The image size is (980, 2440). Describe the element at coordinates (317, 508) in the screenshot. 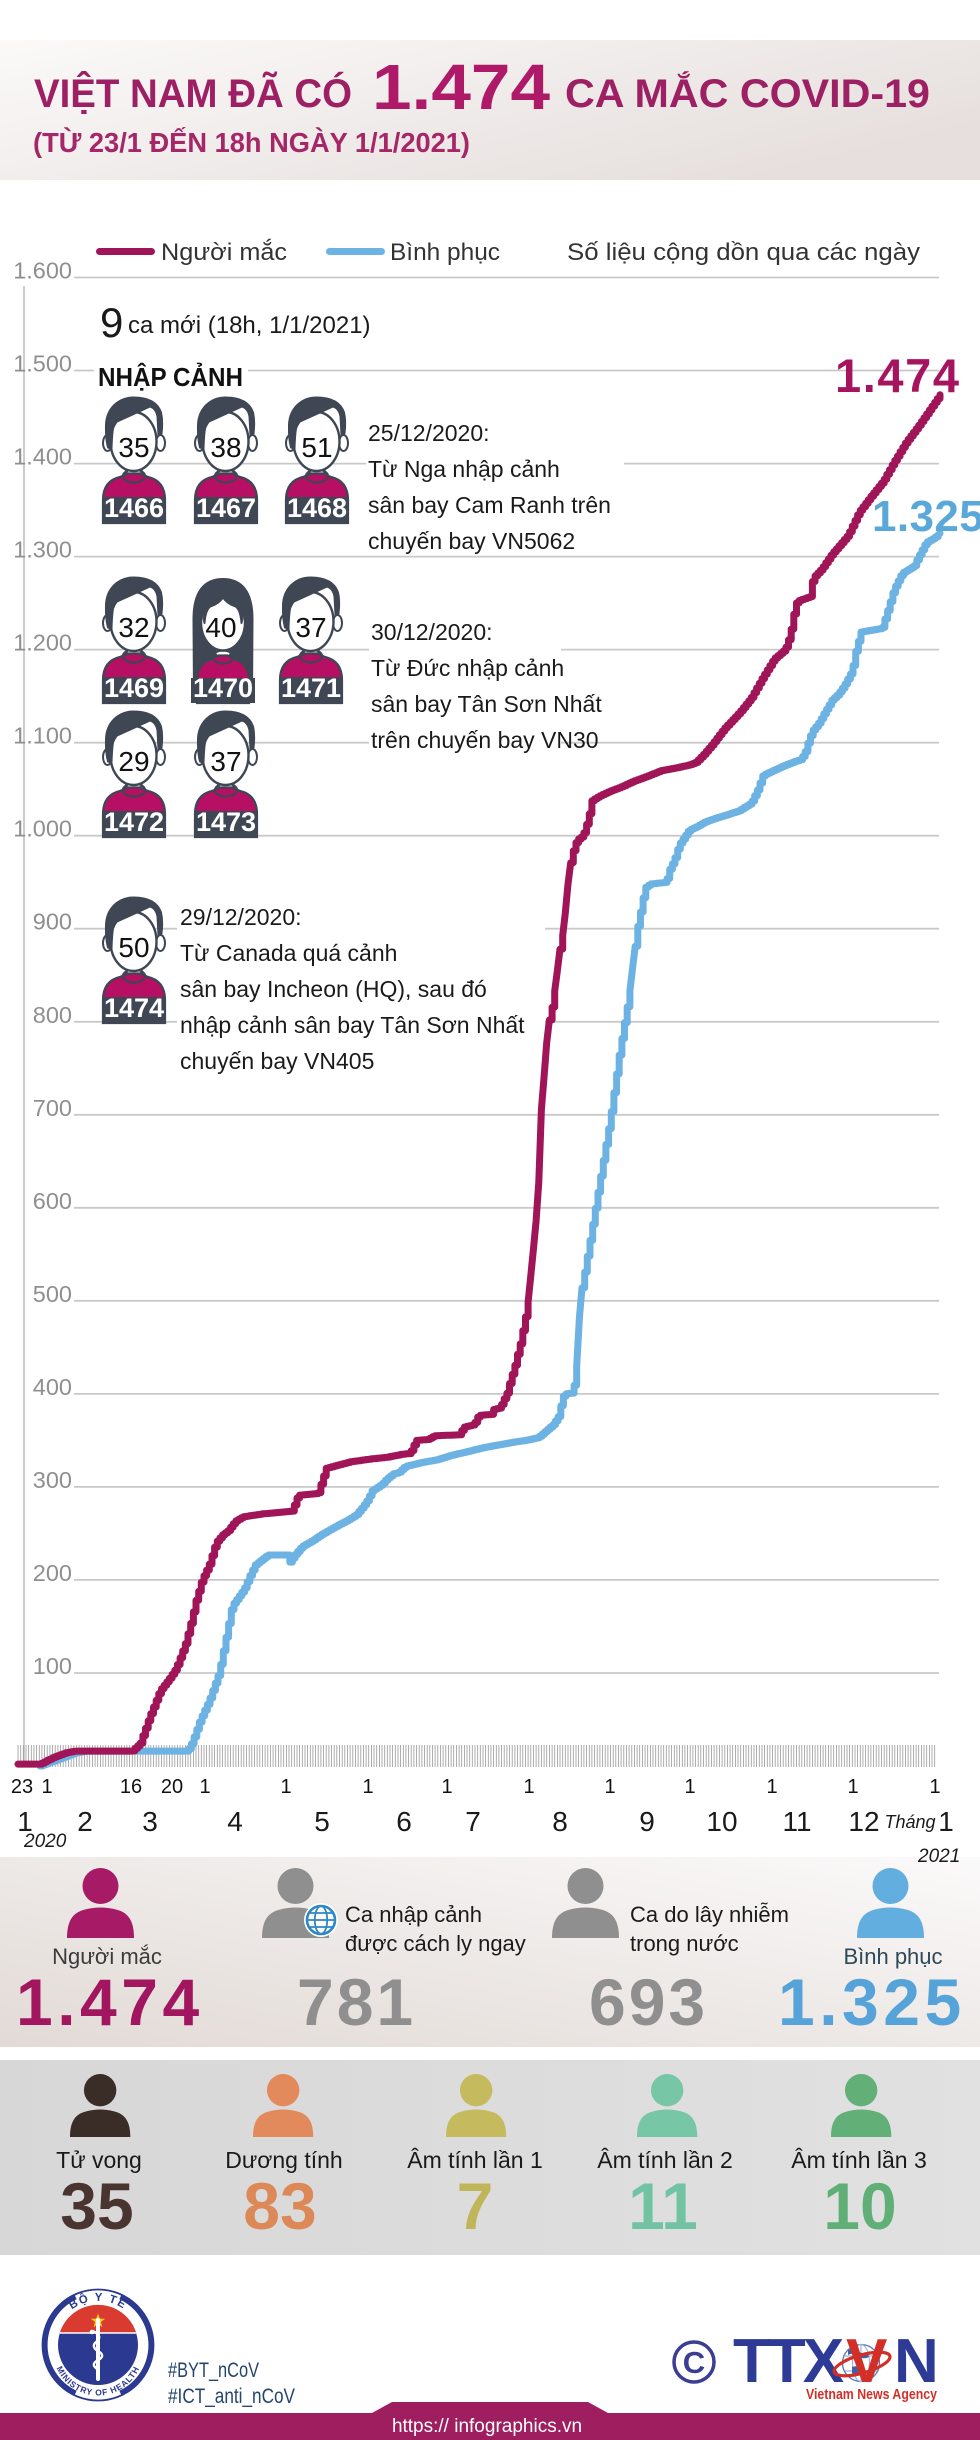

I see `svg-text: 1468` at that location.